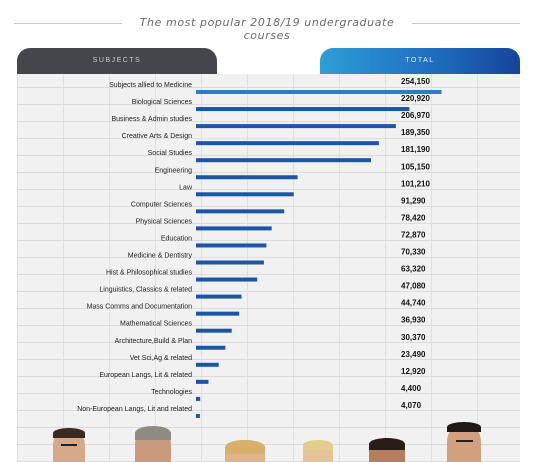 The image size is (534, 462). What do you see at coordinates (415, 98) in the screenshot?
I see `value-label: 220,920` at bounding box center [415, 98].